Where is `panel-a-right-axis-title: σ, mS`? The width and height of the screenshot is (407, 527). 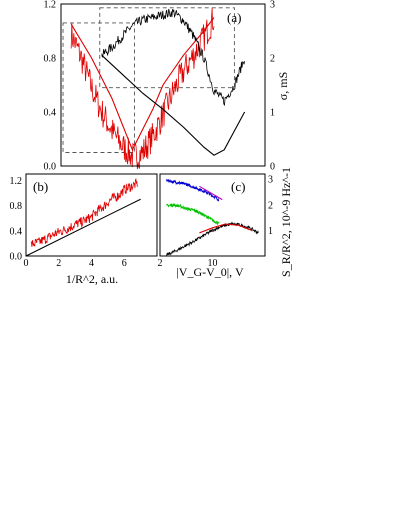 panel-a-right-axis-title: σ, mS is located at coordinates (283, 86).